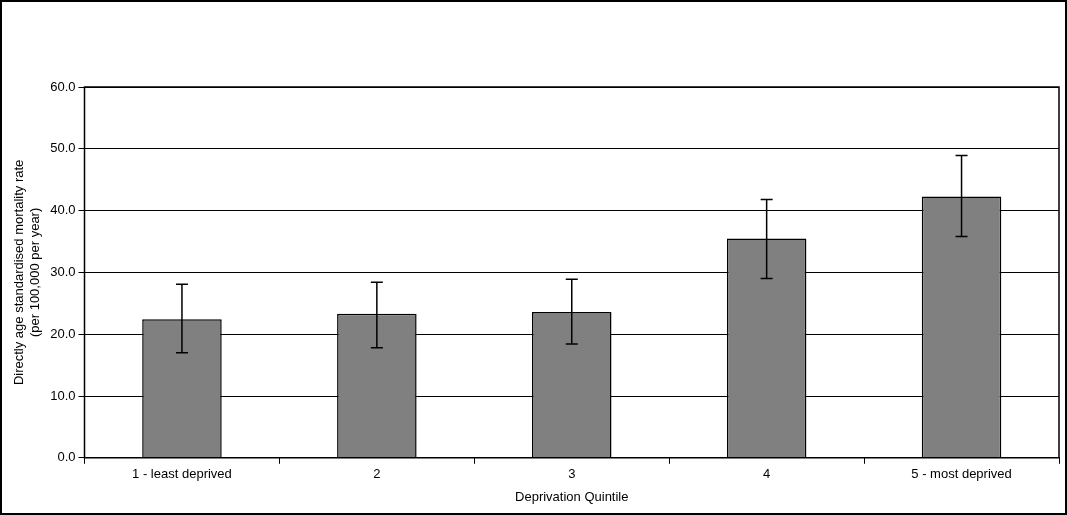 The image size is (1067, 515). What do you see at coordinates (63, 86) in the screenshot?
I see `y-tick-label: 60.0` at bounding box center [63, 86].